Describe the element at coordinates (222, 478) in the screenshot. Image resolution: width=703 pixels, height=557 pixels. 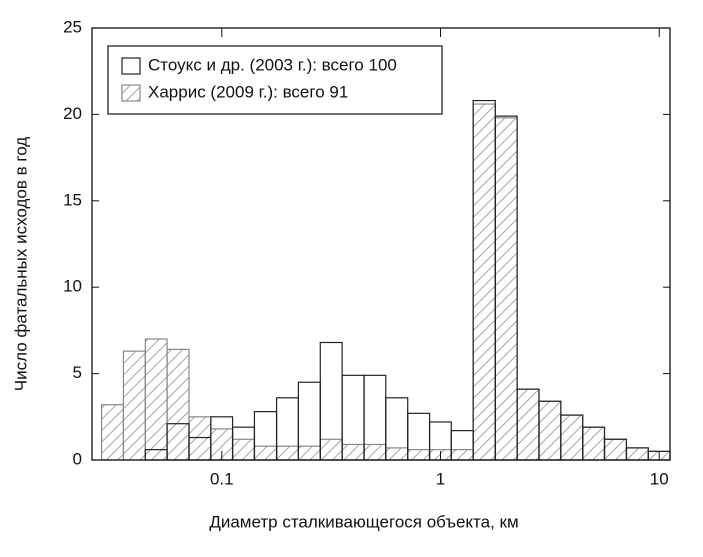
I see `x-tick-label: 0.1` at that location.